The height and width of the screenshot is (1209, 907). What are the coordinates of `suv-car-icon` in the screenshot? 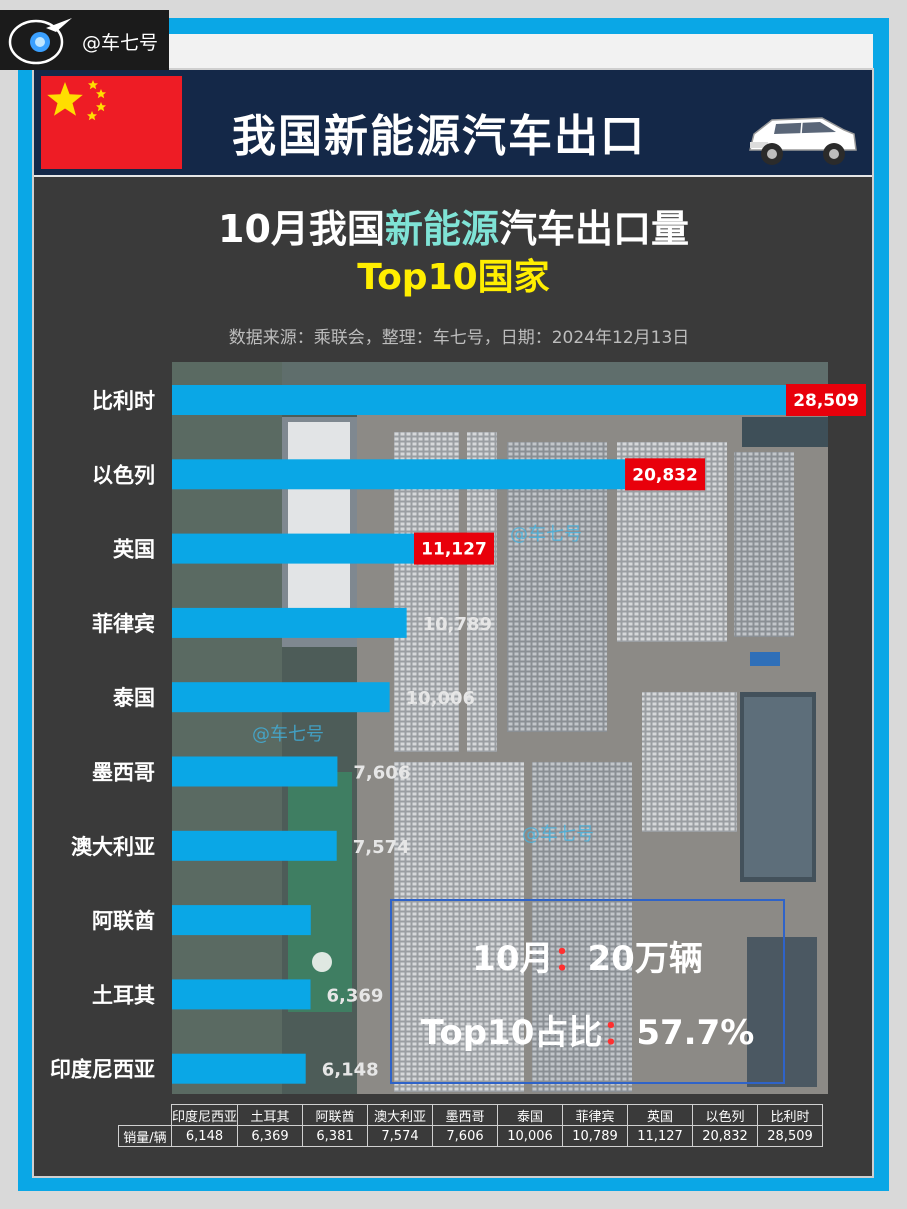 It's located at (802, 144).